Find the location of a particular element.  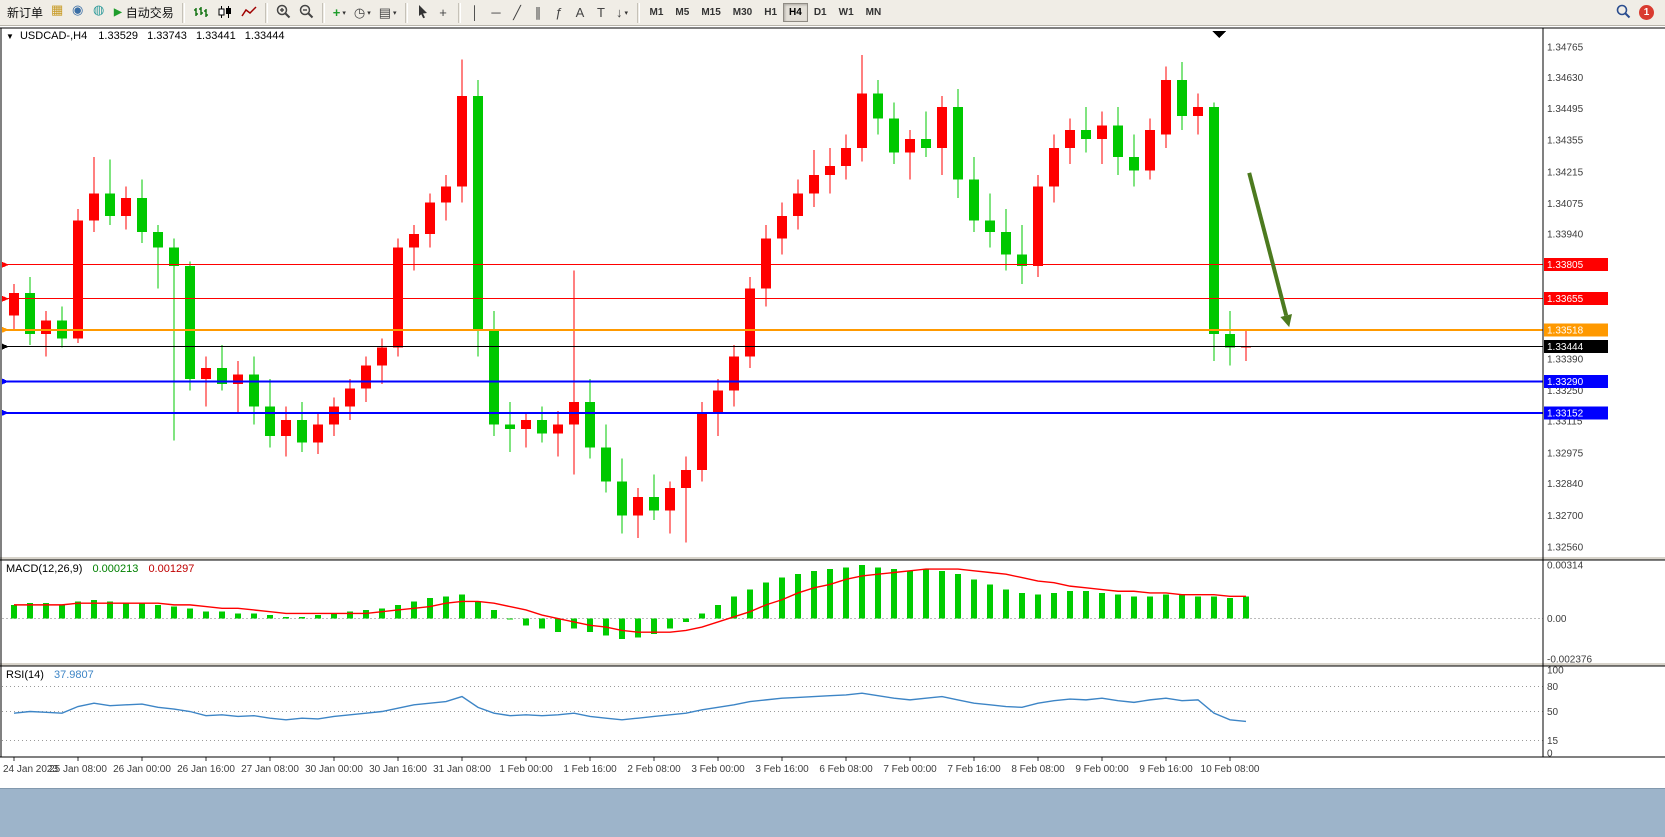

periods-button: ◷ ▾ is located at coordinates (362, 12).